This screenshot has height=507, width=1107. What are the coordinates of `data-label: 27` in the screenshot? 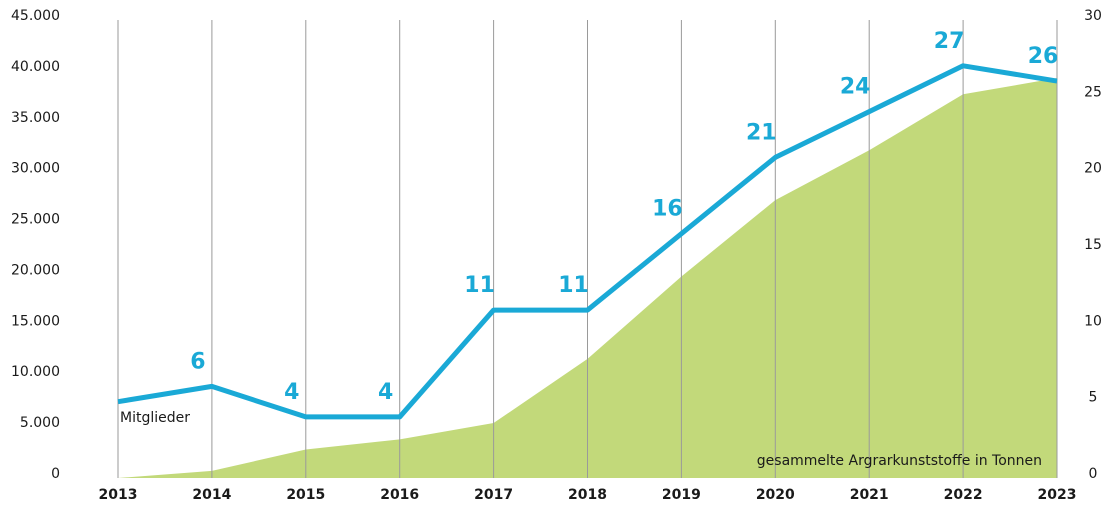 It's located at (949, 41).